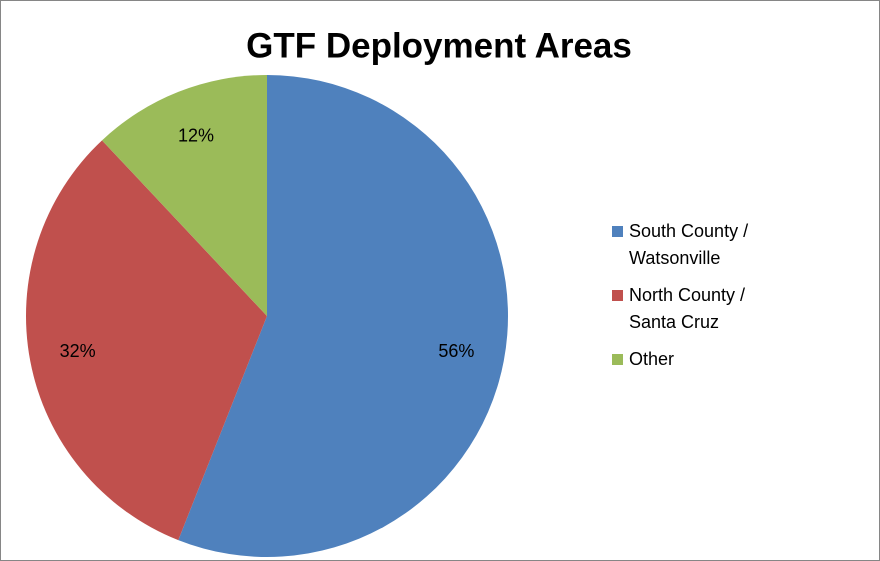 The image size is (880, 561). What do you see at coordinates (687, 308) in the screenshot?
I see `legend-label: North County / Santa Cruz` at bounding box center [687, 308].